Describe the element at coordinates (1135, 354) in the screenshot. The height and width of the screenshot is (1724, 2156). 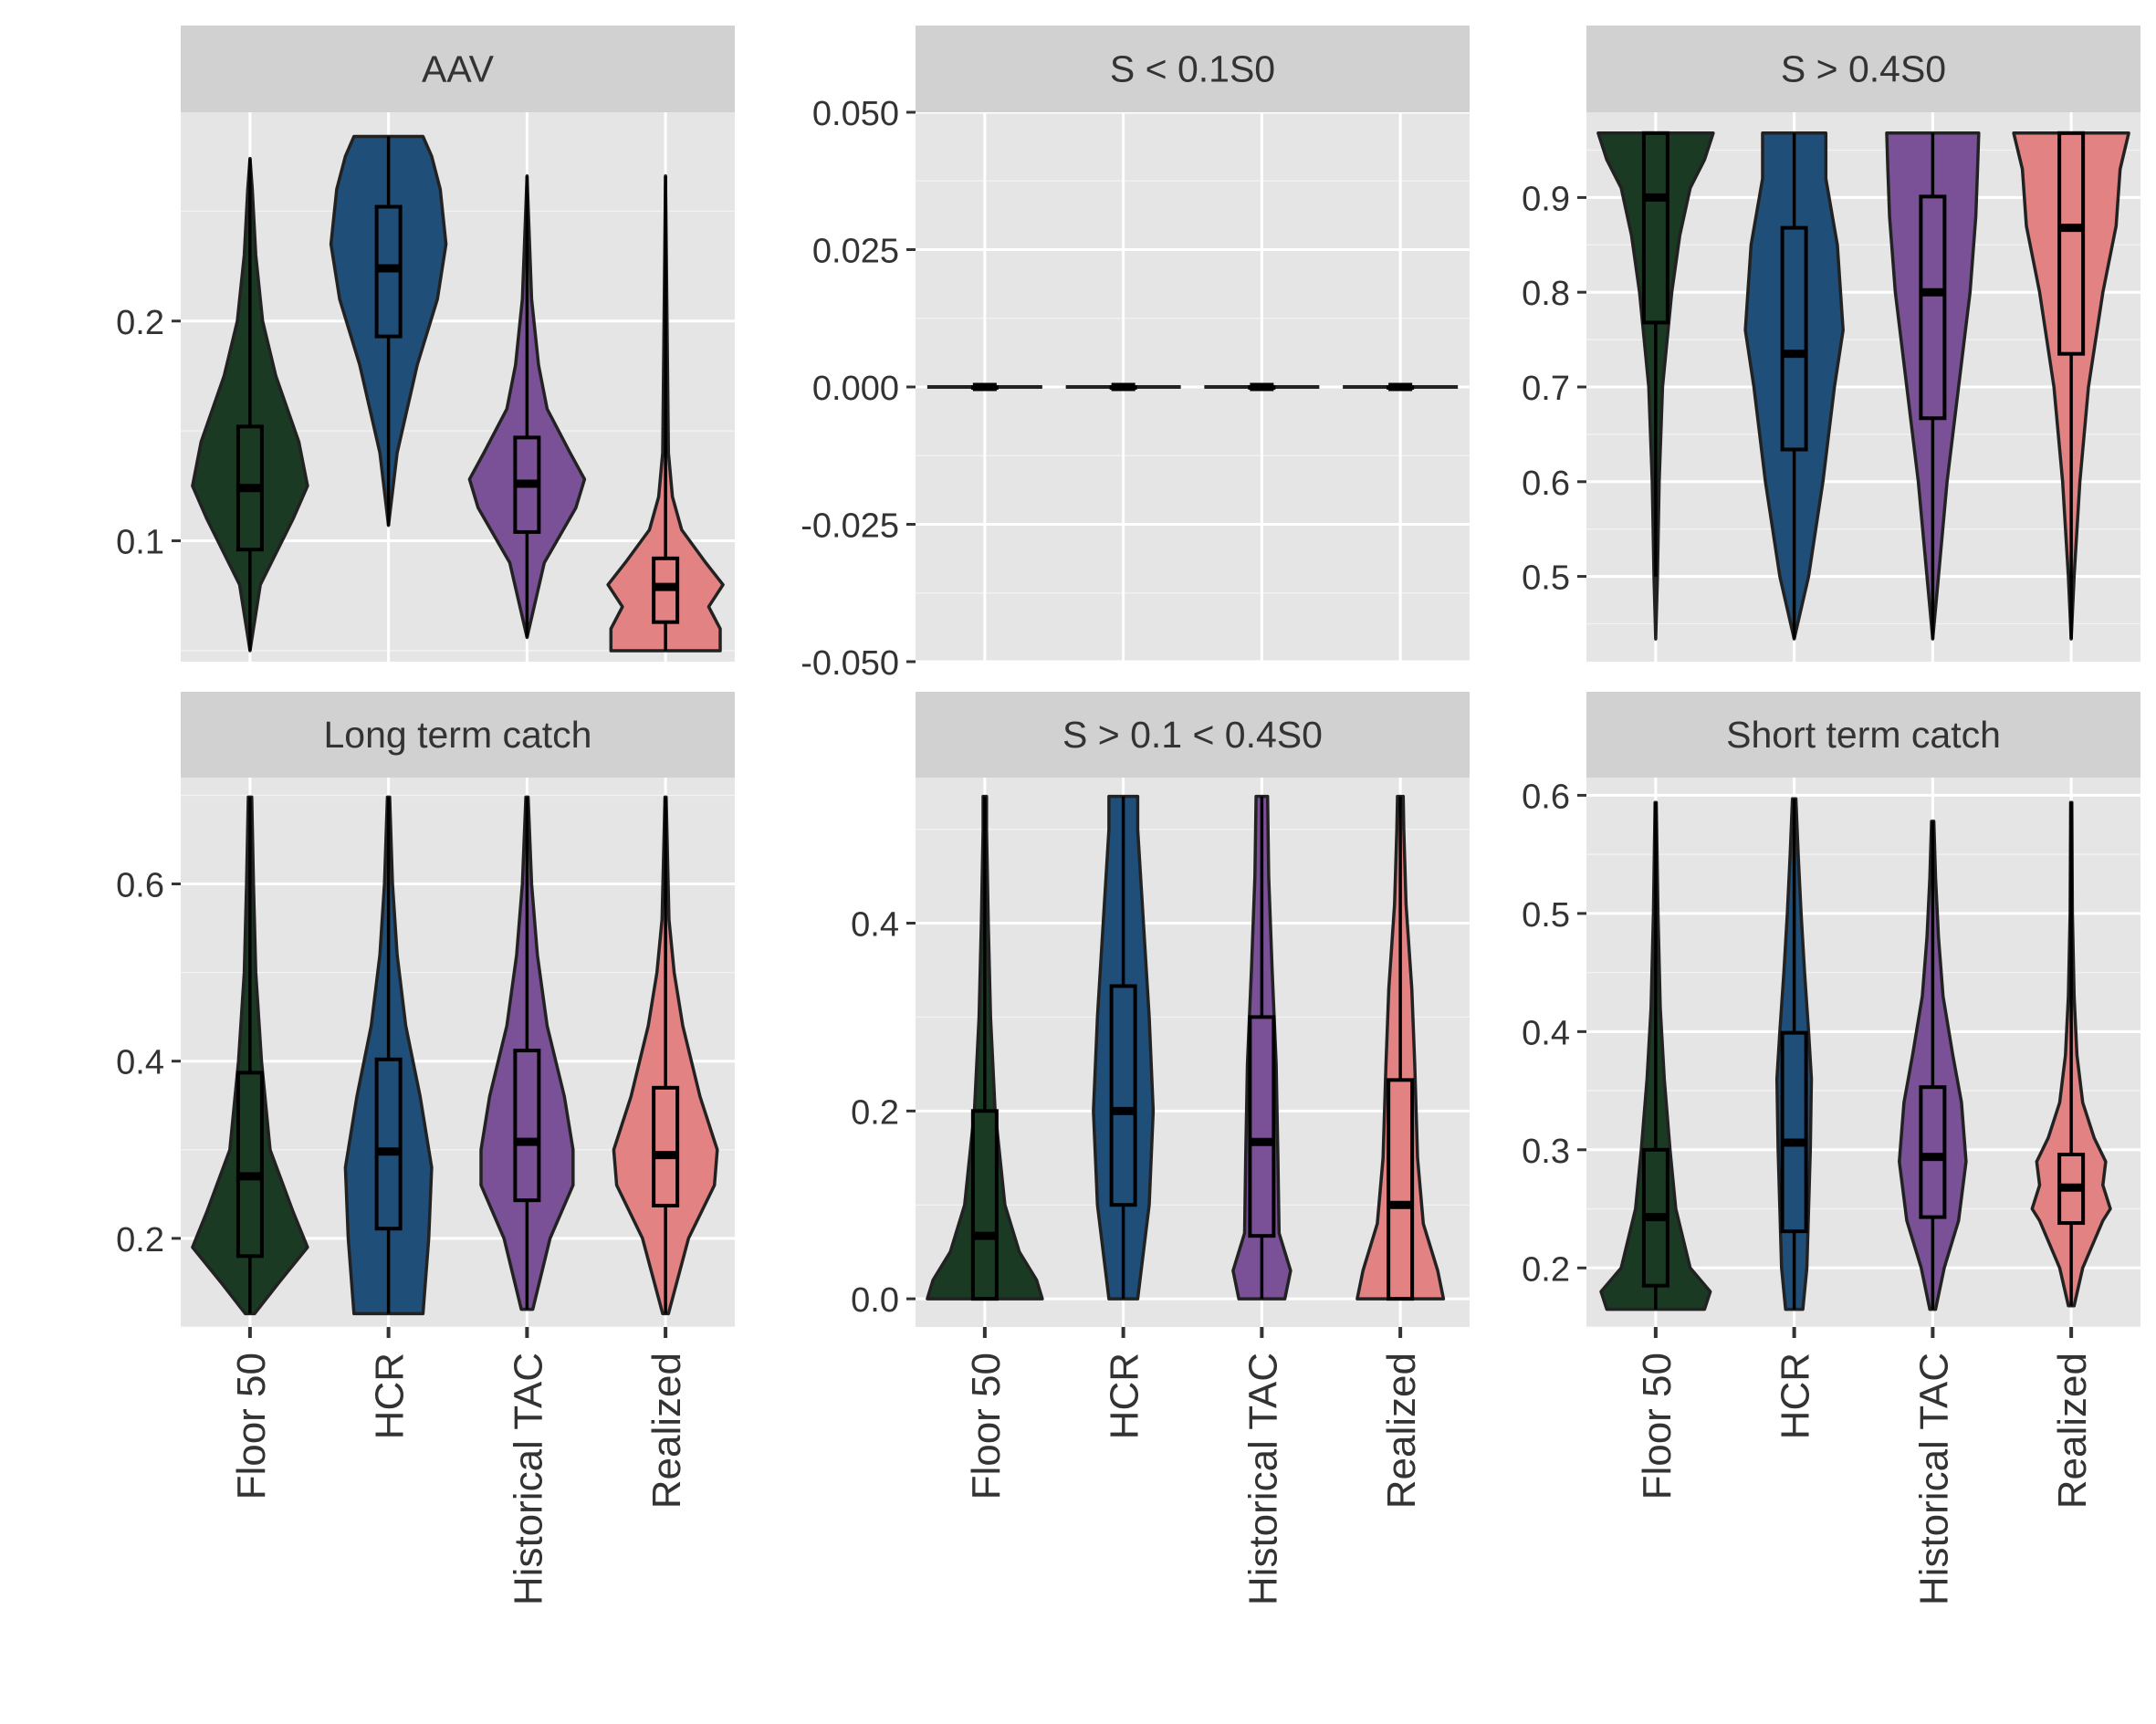
I see `panel-s-0-1s0: -0.050 -0.025 0.000 0.025 0.050 S < 0.1S0` at that location.